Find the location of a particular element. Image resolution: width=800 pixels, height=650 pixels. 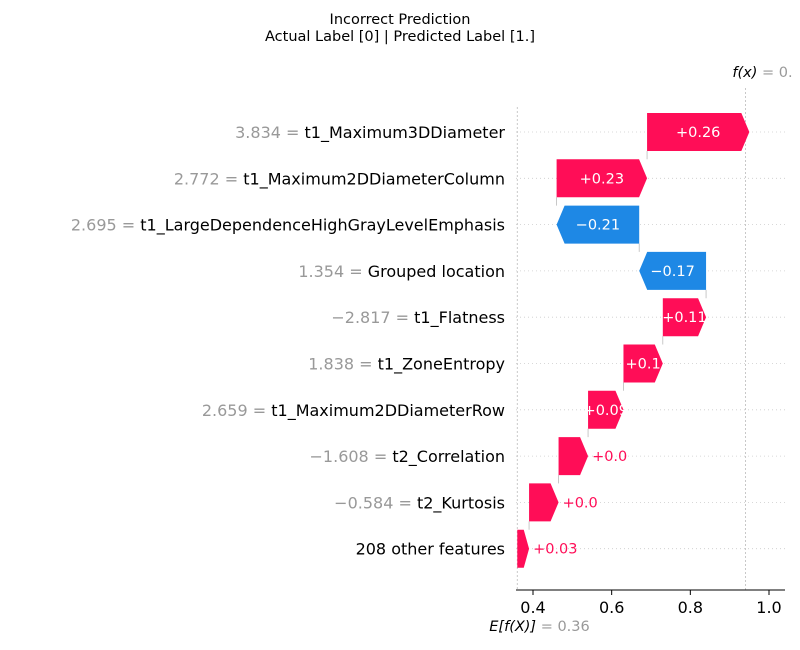

feature-label: −1.608 = t2_Correlation is located at coordinates (407, 457).